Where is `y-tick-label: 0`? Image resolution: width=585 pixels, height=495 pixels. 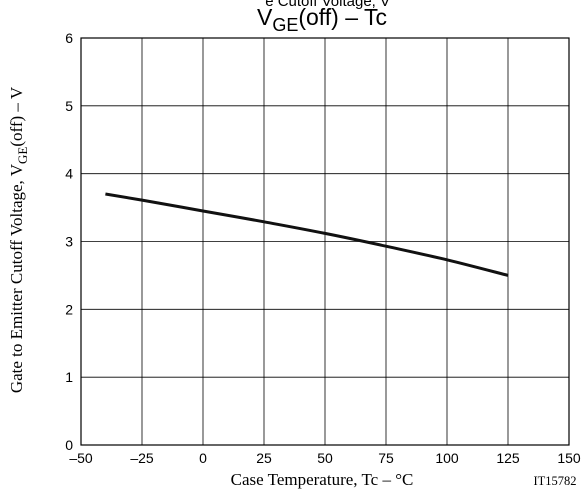 y-tick-label: 0 is located at coordinates (69, 445).